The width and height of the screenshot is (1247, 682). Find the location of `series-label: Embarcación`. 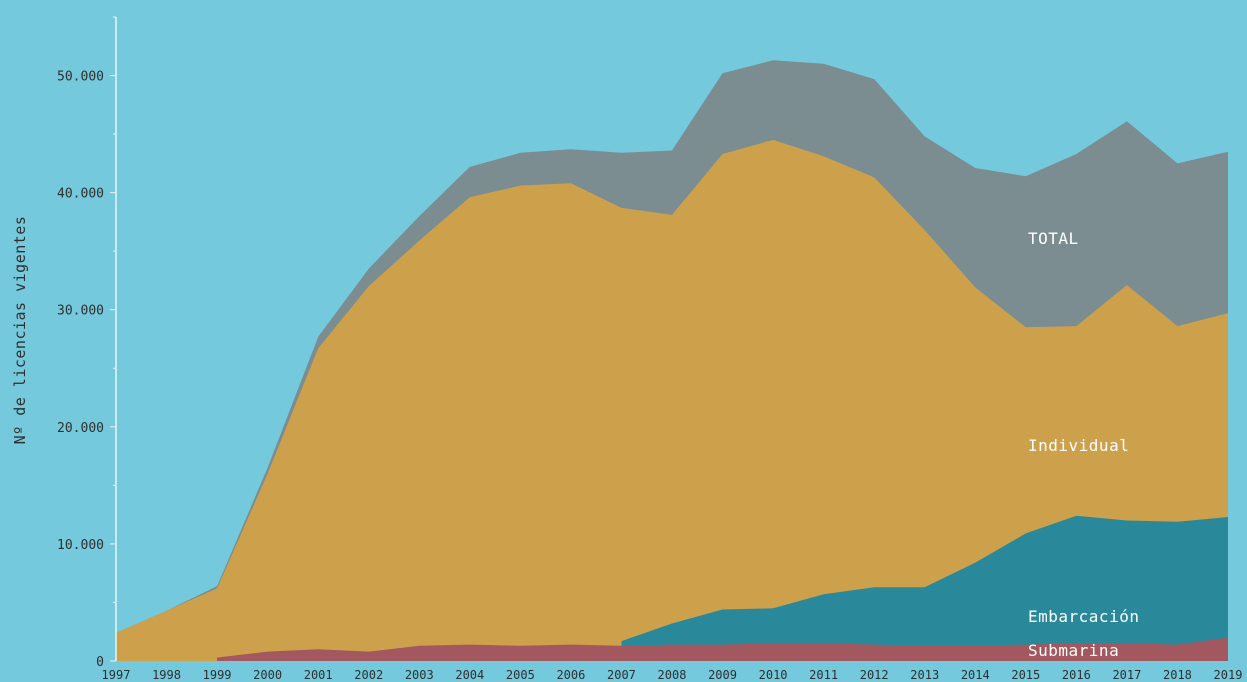

series-label: Embarcación is located at coordinates (1083, 616).